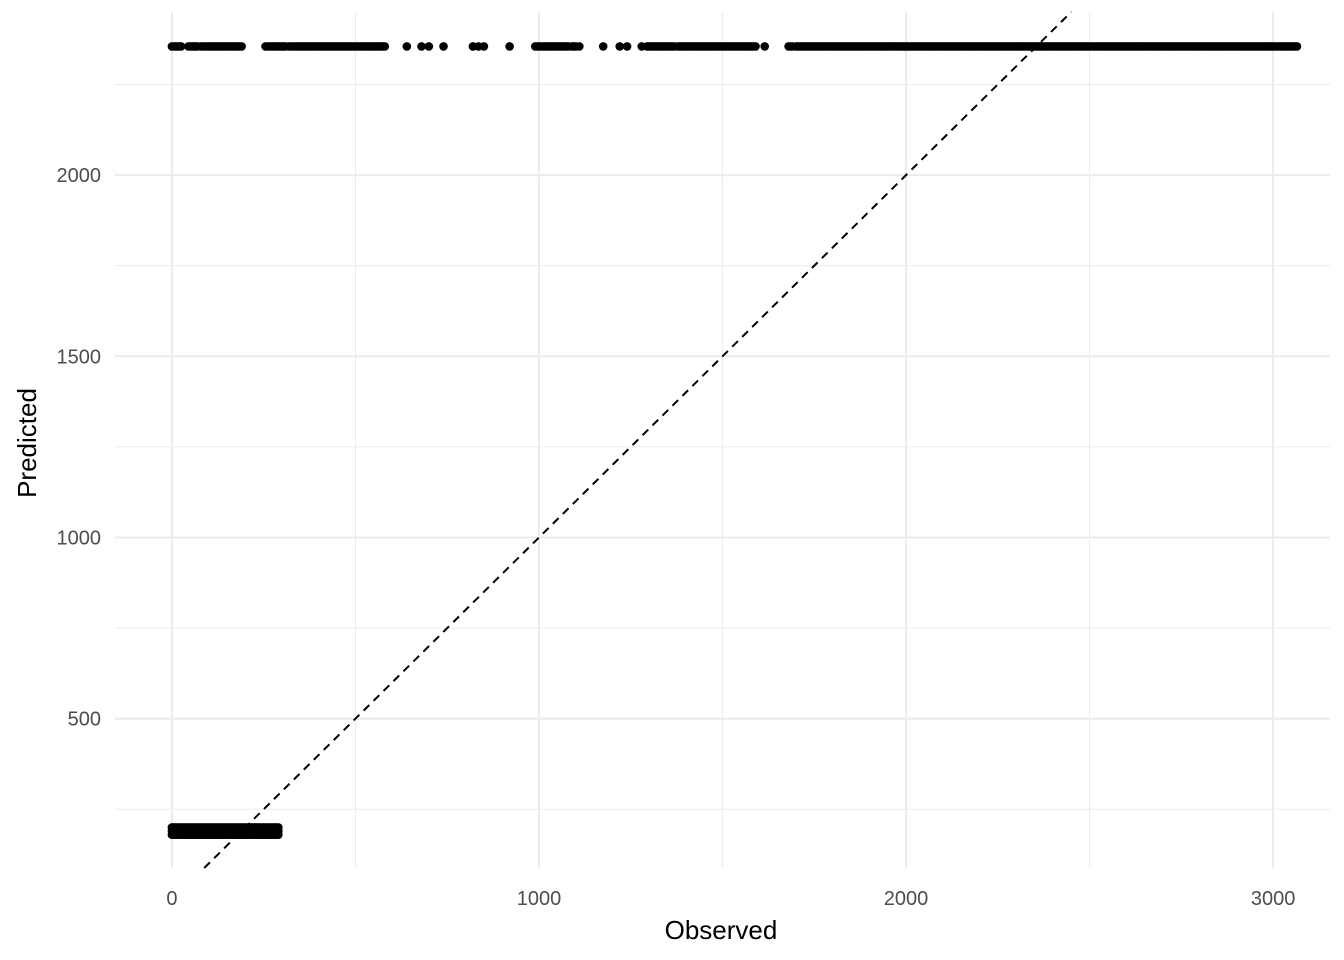  Describe the element at coordinates (171, 899) in the screenshot. I see `x-tick-label: 0` at that location.